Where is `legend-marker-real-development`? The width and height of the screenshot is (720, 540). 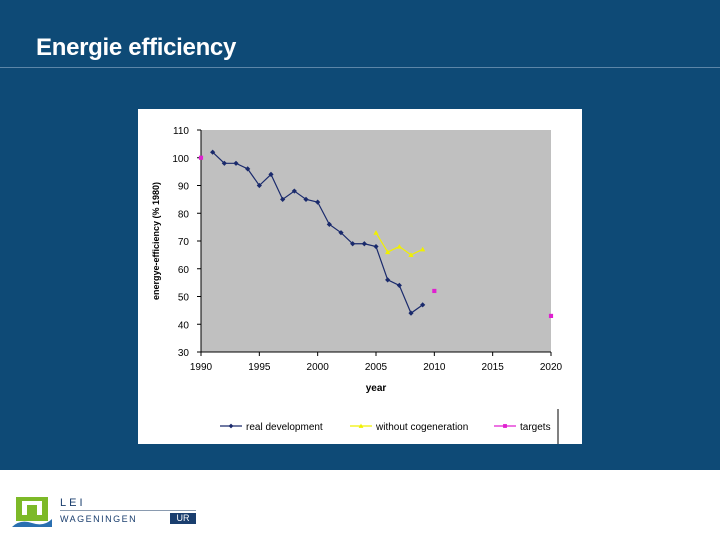
legend-marker-real-development is located at coordinates (231, 426).